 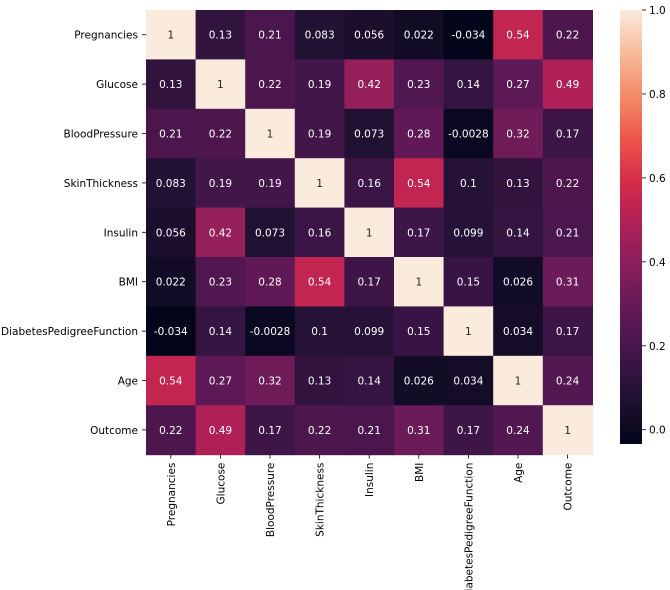 I want to click on heatmap-cell-bmi-bmi, so click(x=419, y=282).